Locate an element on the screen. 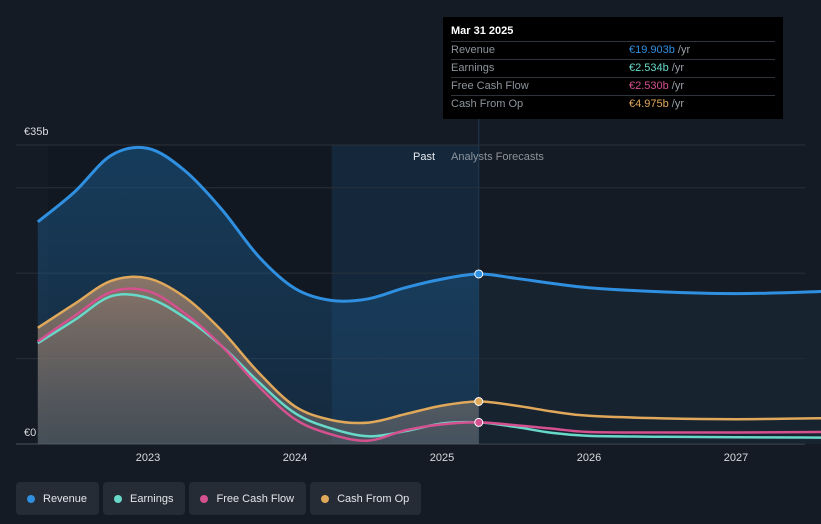  legend-label: Earnings is located at coordinates (152, 498).